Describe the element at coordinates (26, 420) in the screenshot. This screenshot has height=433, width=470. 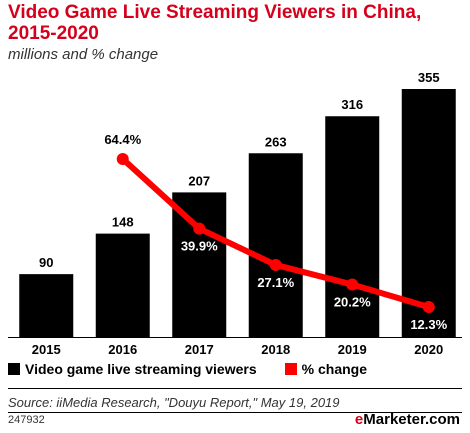
I see `chart-code: 247932` at that location.